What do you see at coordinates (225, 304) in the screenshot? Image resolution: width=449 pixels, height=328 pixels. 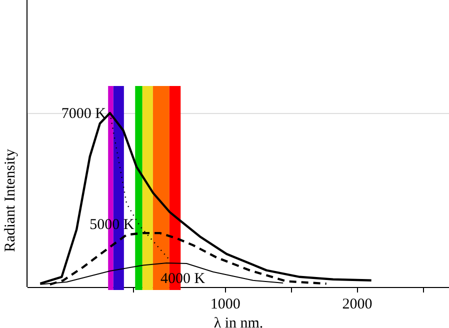 I see `x-tick-label: 1000` at bounding box center [225, 304].